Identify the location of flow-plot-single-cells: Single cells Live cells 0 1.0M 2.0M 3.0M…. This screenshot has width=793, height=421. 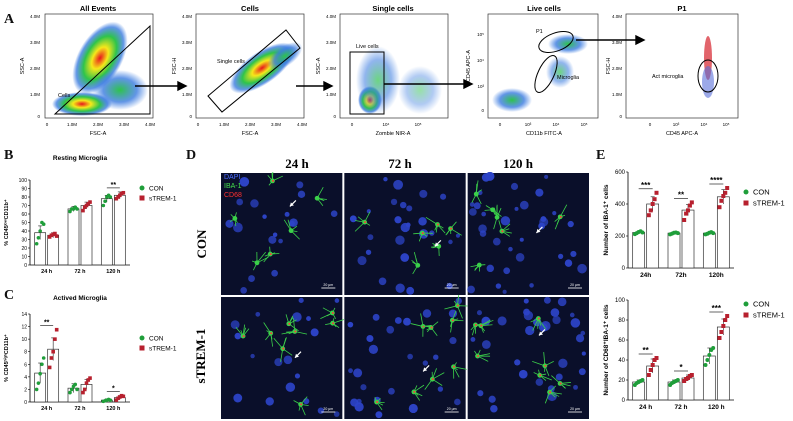
(382, 70).